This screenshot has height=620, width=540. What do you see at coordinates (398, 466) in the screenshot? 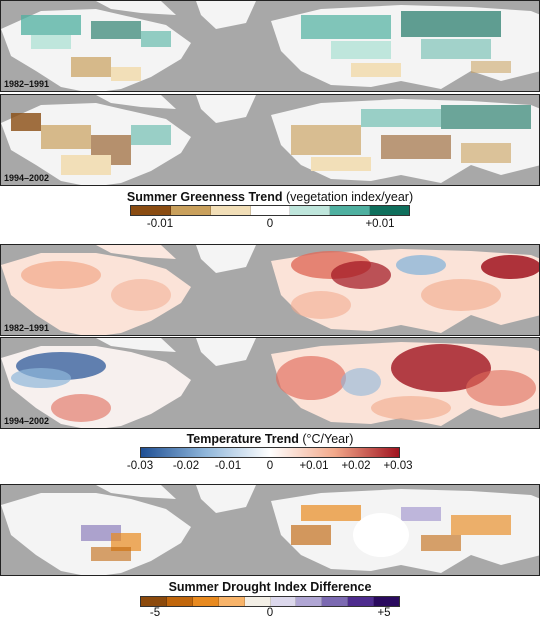
I see `temperature-tick-7: +0.03` at bounding box center [398, 466].